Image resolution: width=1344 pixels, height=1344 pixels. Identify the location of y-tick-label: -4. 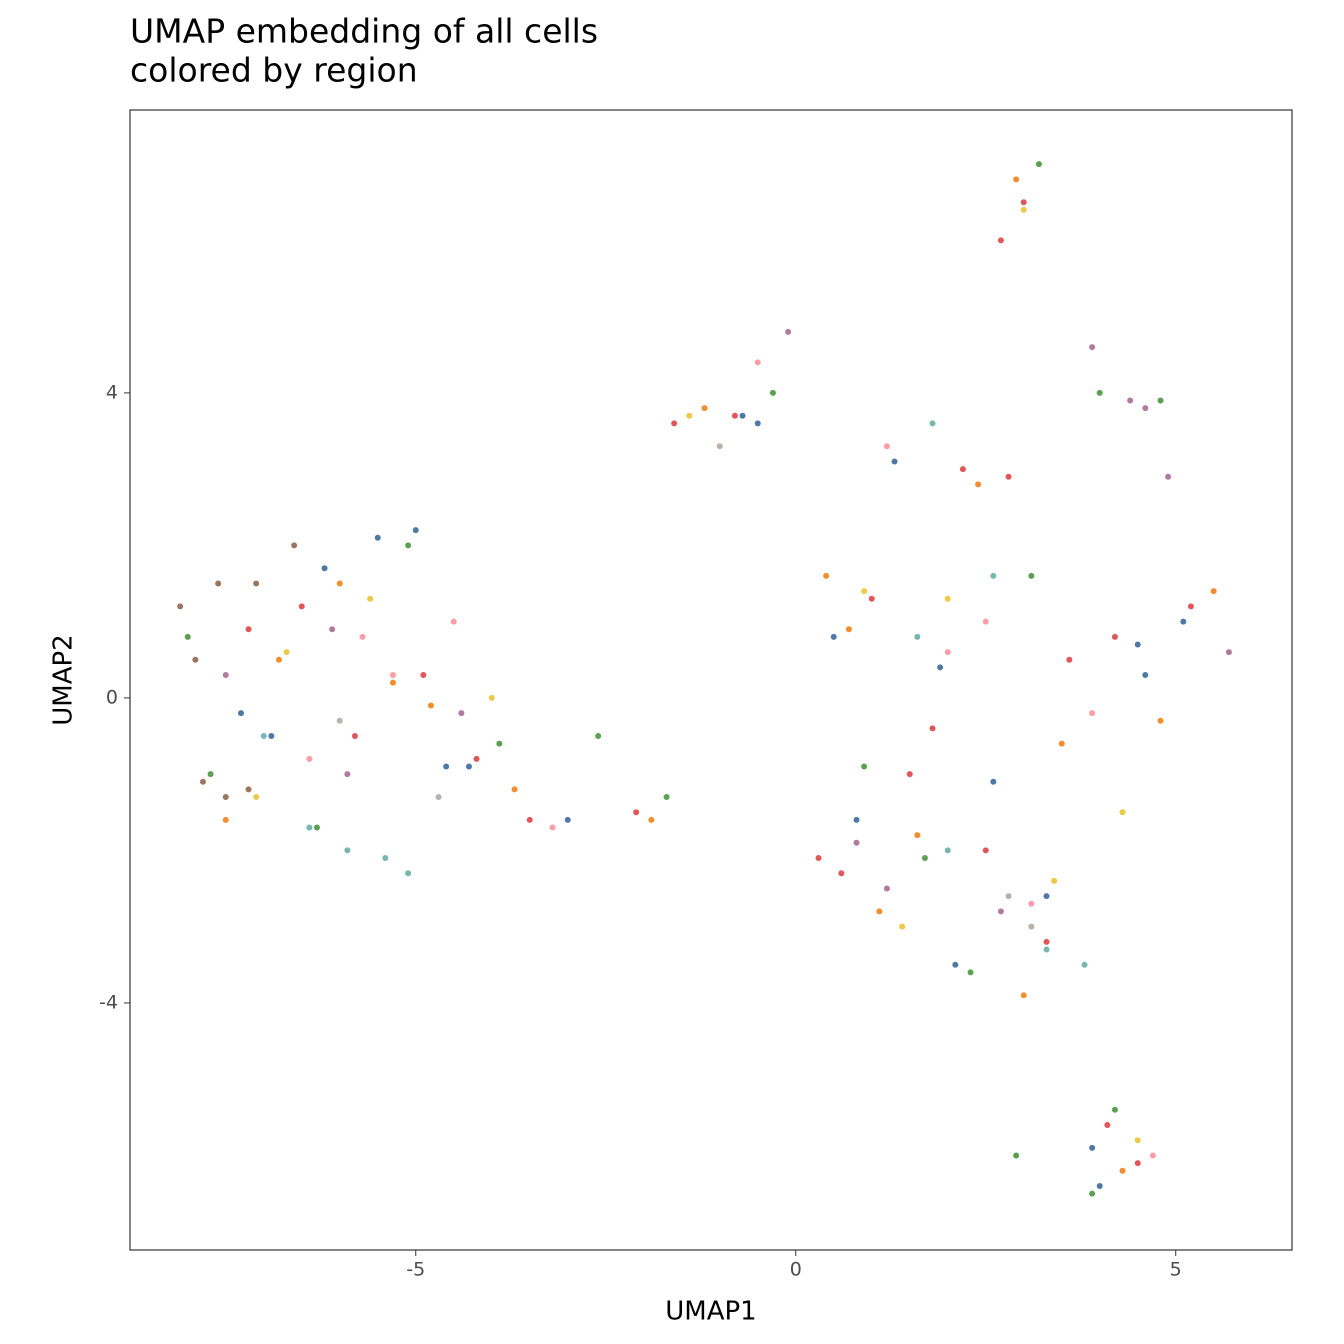
(108, 1002).